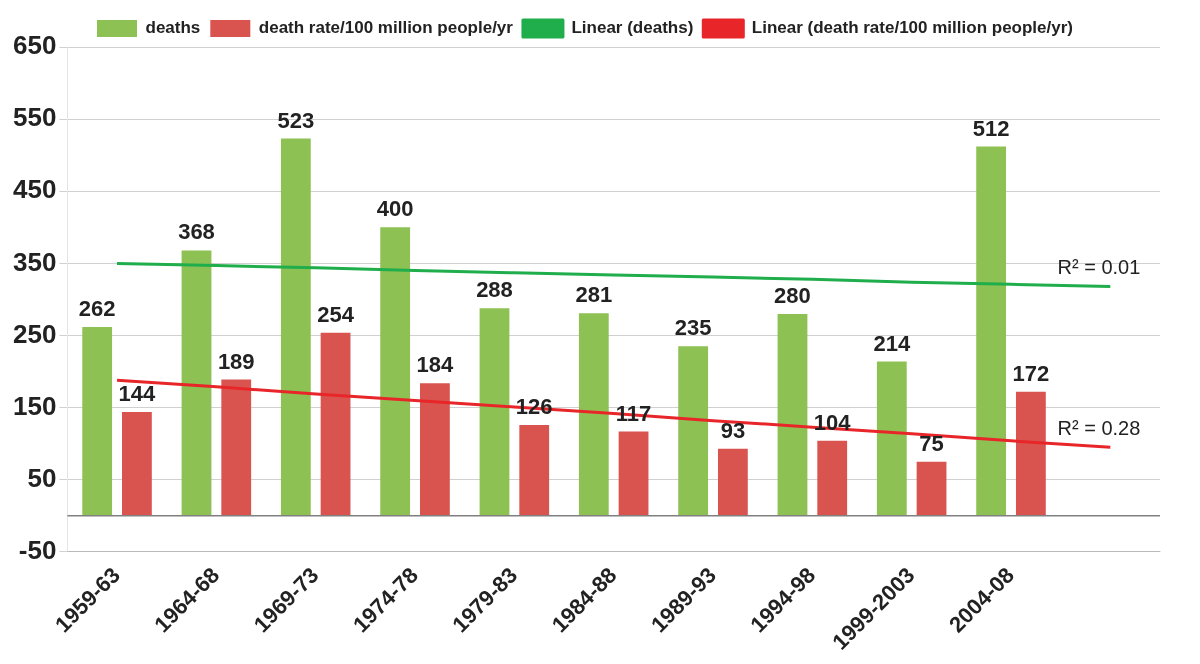 The width and height of the screenshot is (1200, 664). Describe the element at coordinates (34, 405) in the screenshot. I see `y-tick-label: 150` at that location.